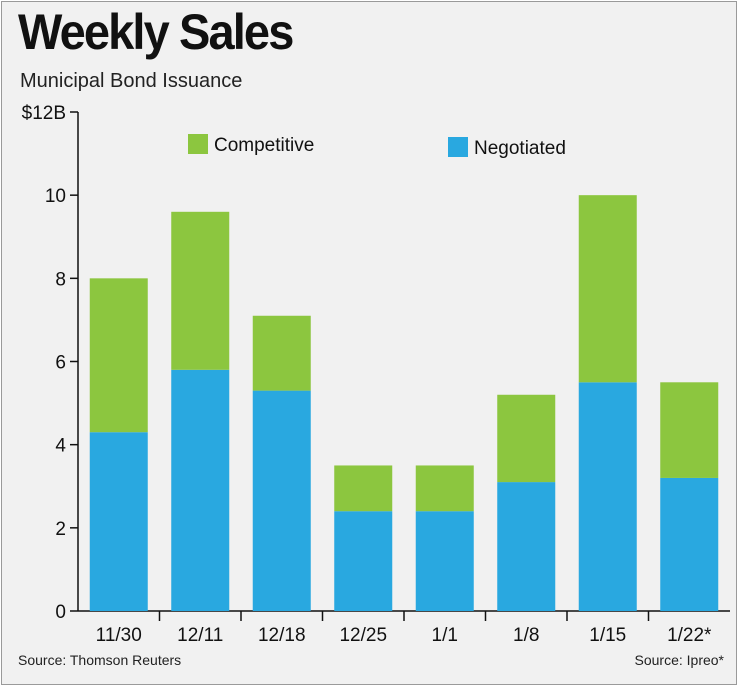  I want to click on legend-label-negotiated: Negotiated, so click(520, 148).